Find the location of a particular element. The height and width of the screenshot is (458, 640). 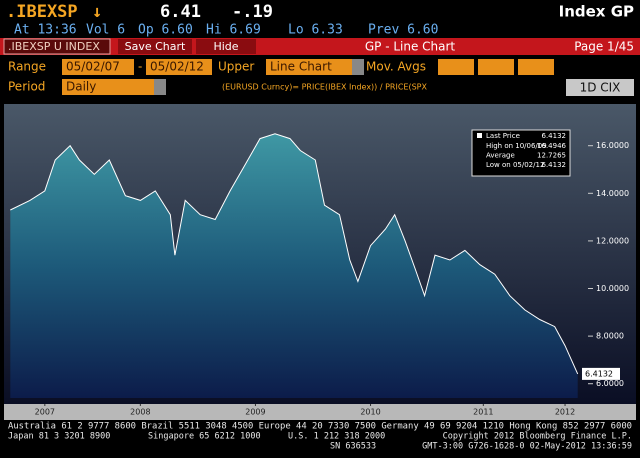

upper-field is located at coordinates (309, 67).